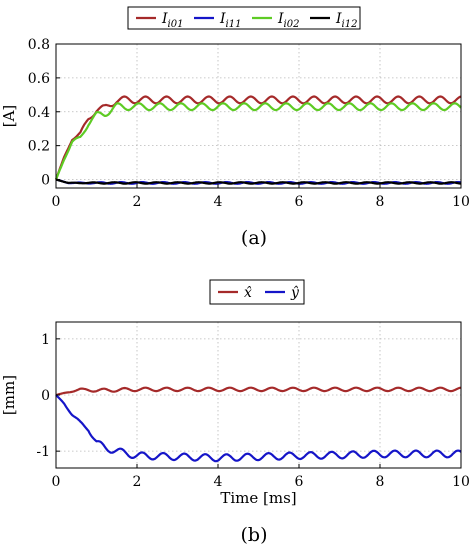 This screenshot has height=550, width=474. Describe the element at coordinates (248, 293) in the screenshot. I see `legend-entry: x̂` at that location.